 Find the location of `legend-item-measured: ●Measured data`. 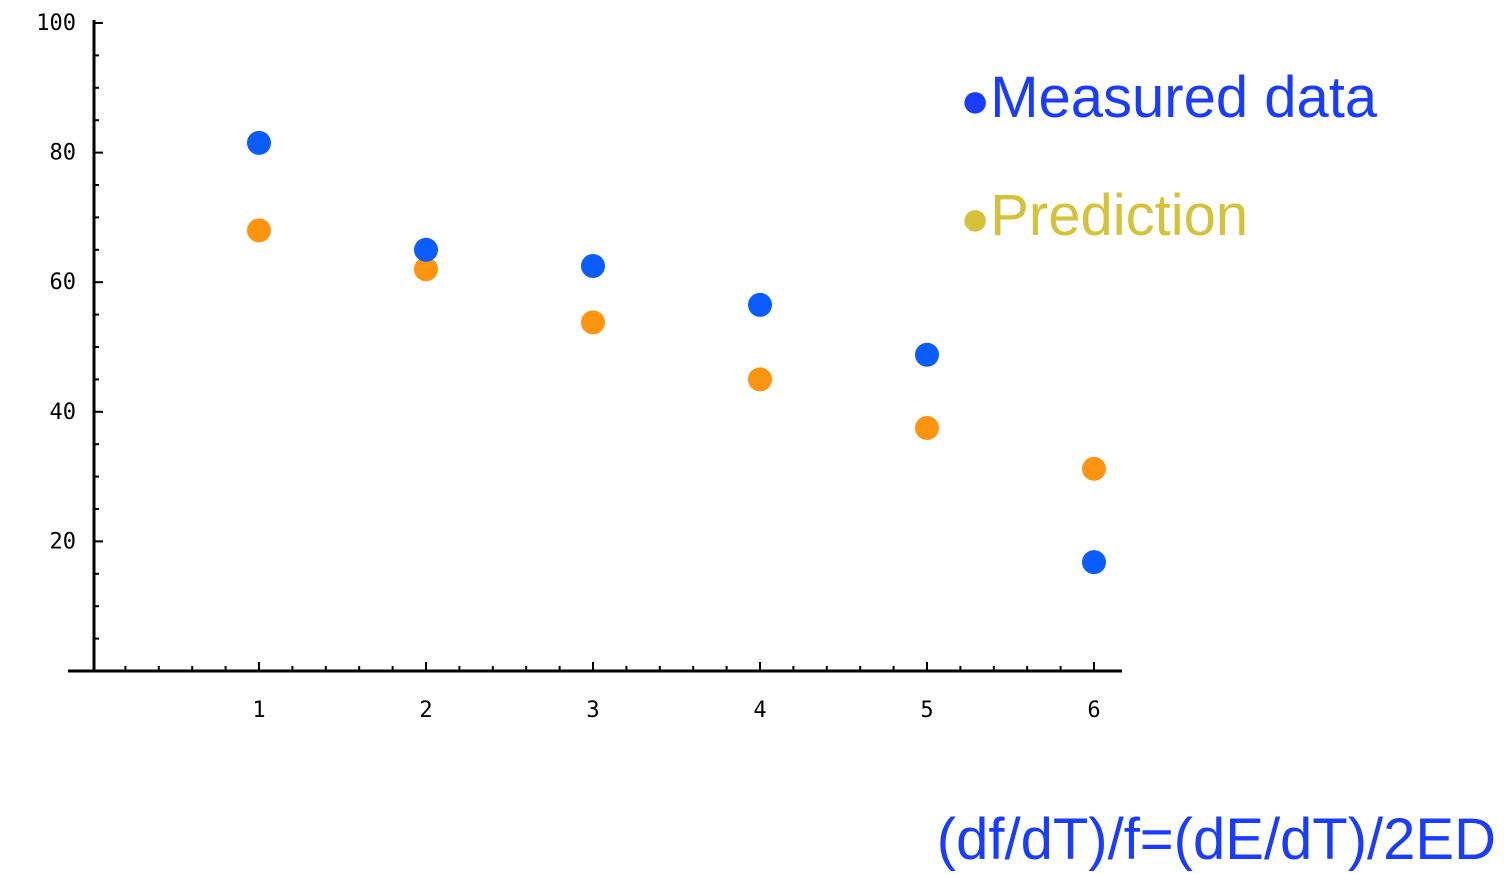

legend-item-measured: ●Measured data is located at coordinates (1168, 99).